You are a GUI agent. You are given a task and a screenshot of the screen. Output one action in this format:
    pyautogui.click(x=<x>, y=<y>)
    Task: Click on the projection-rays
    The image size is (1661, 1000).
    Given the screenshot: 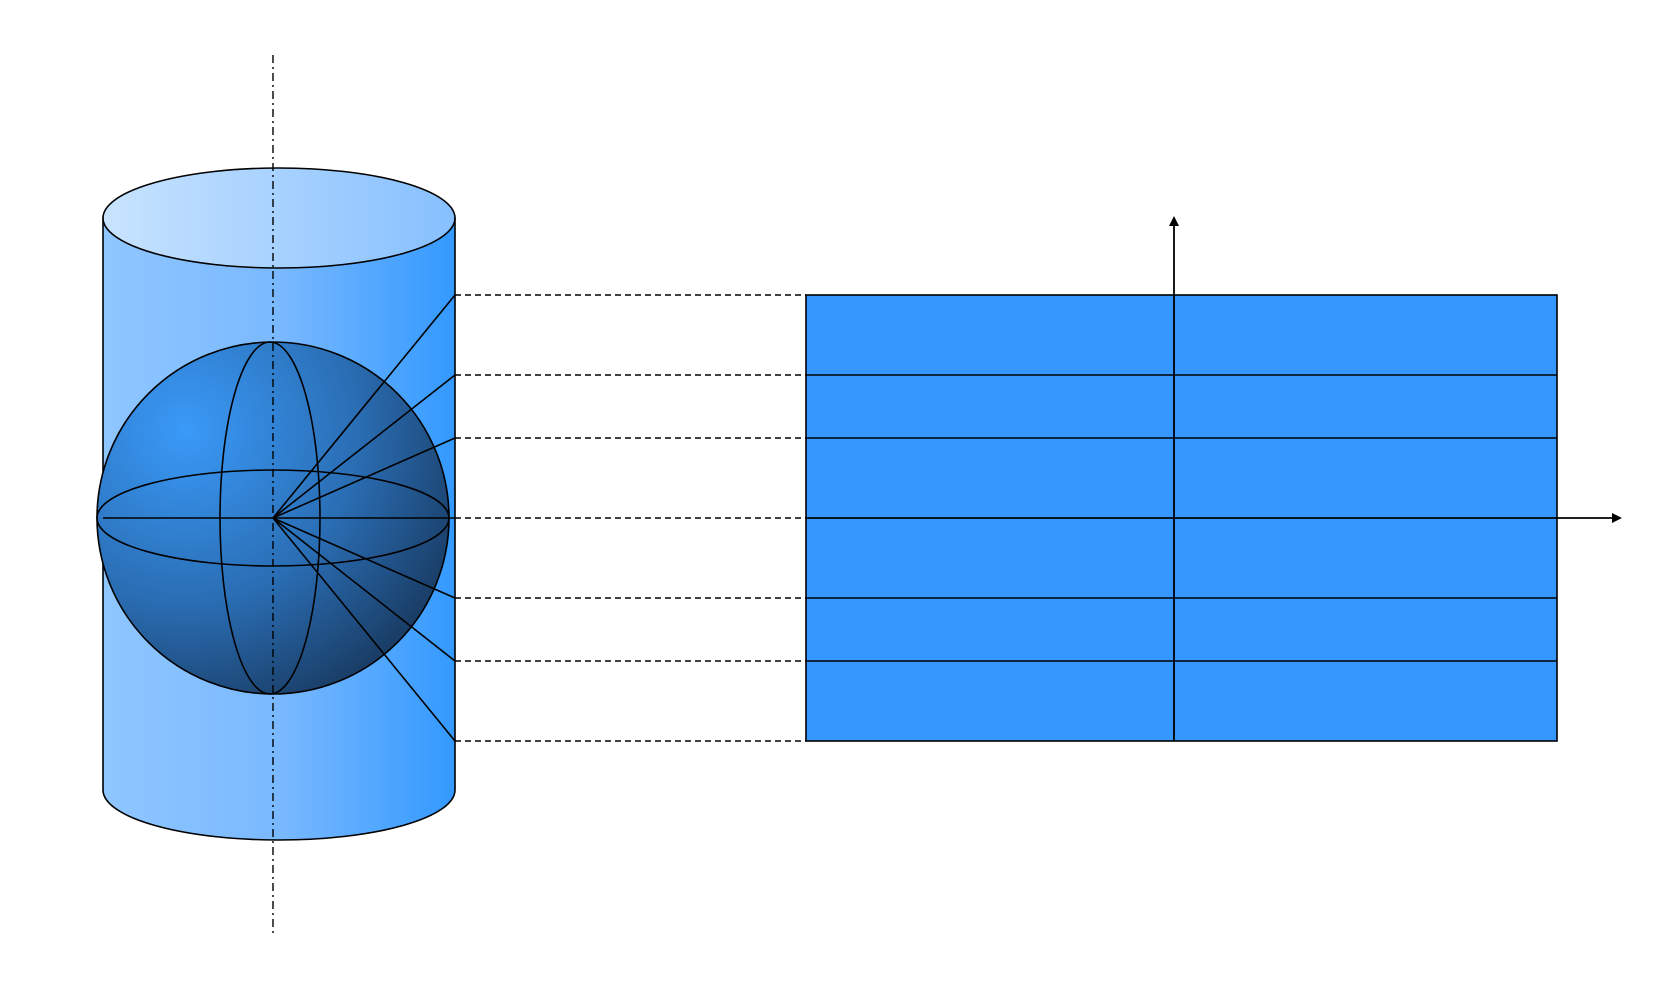 What is the action you would take?
    pyautogui.click(x=364, y=518)
    